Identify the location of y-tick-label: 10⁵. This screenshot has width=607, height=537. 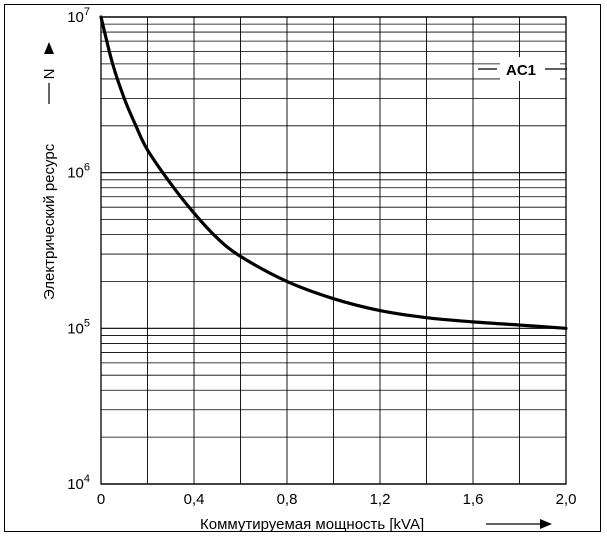
(78, 327).